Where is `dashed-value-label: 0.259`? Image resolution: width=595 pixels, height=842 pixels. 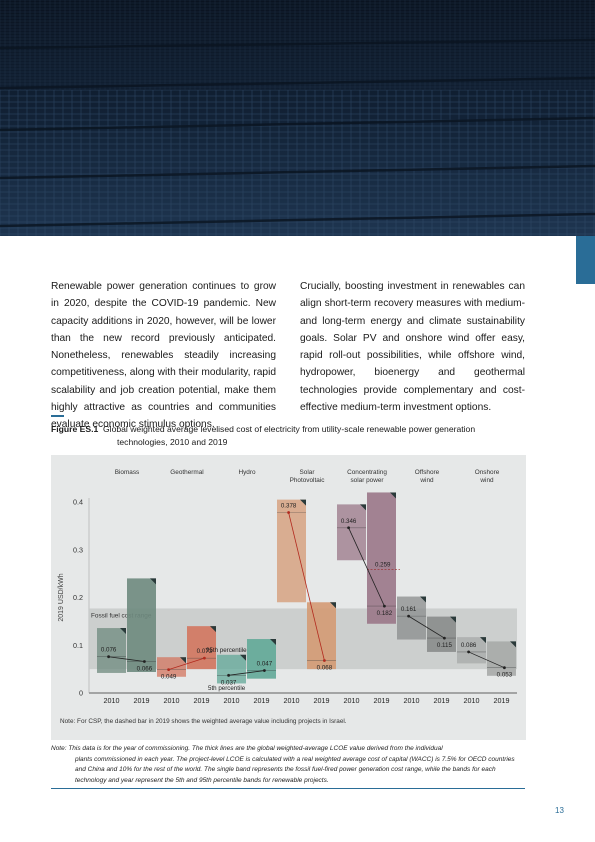 dashed-value-label: 0.259 is located at coordinates (383, 564).